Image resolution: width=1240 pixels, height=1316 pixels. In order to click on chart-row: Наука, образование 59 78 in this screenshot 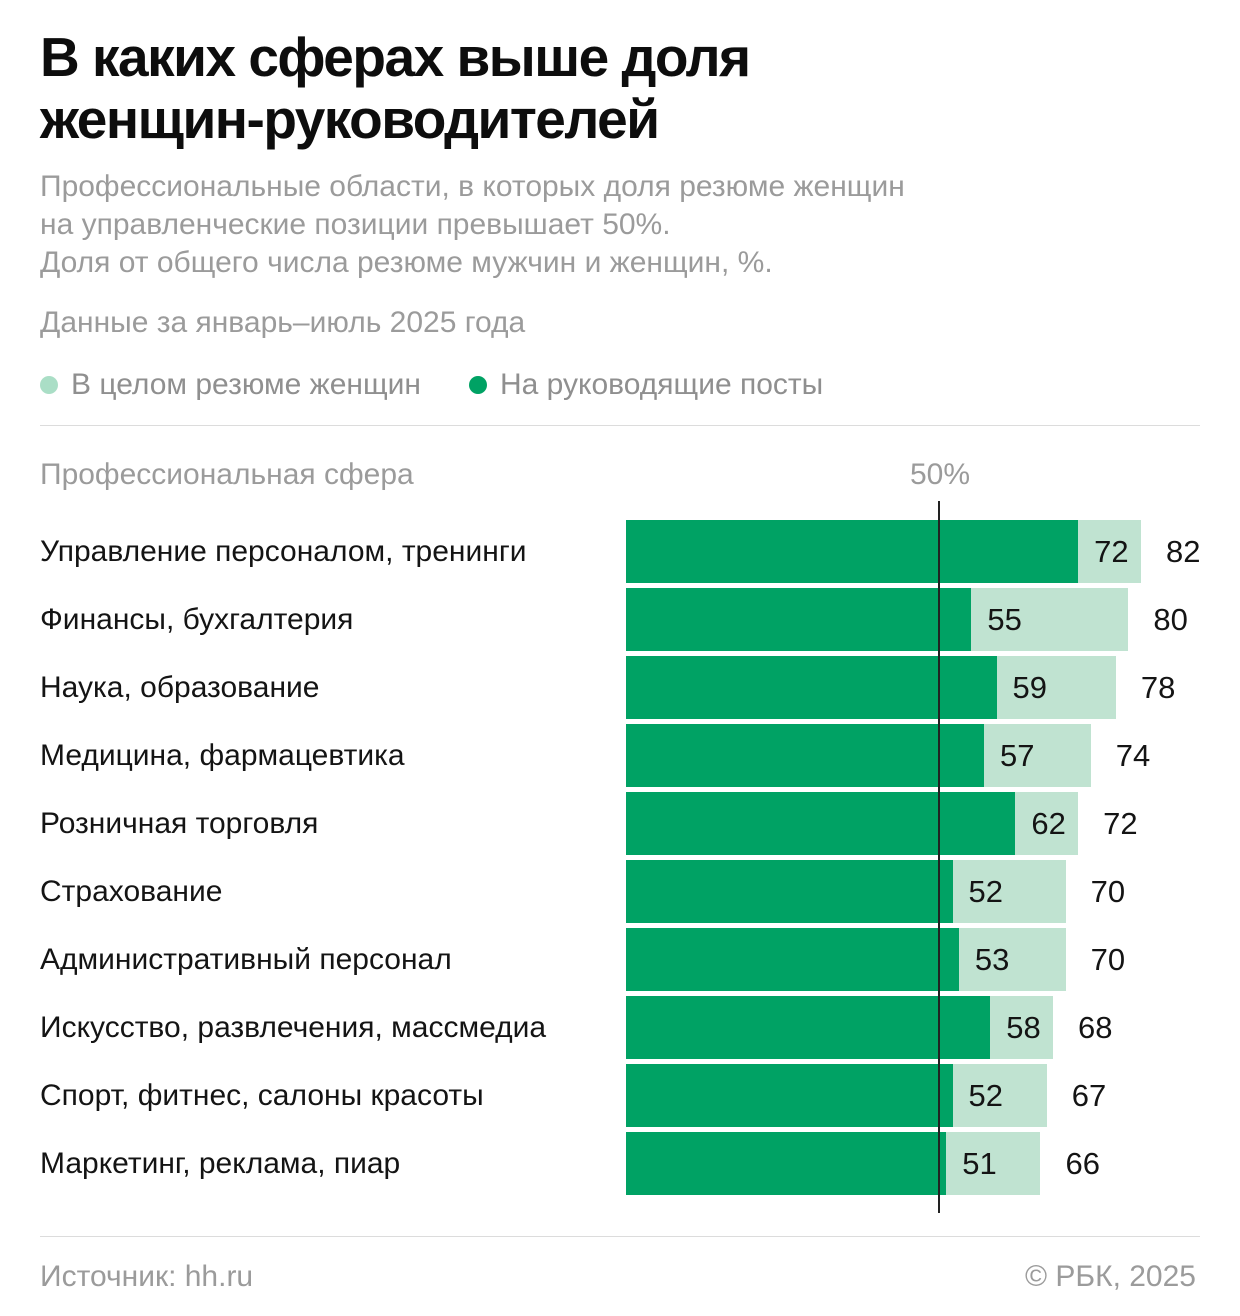, I will do `click(620, 687)`.